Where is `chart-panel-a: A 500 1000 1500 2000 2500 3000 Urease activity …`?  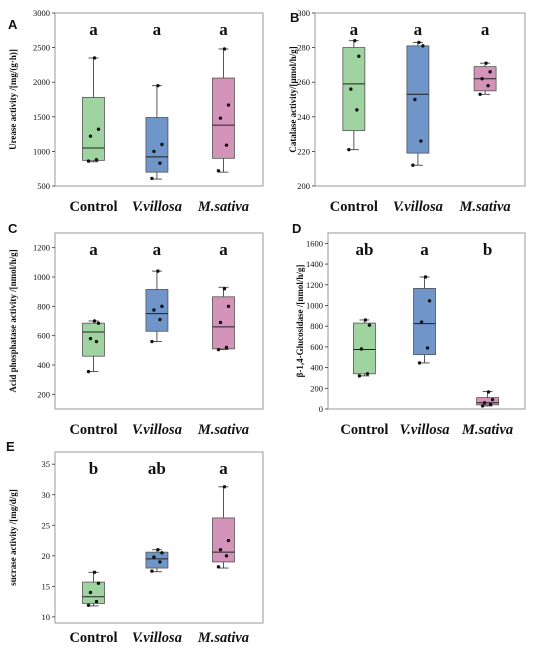
chart-panel-a: A 500 1000 1500 2000 2500 3000 Urease activity … is located at coordinates (136, 111).